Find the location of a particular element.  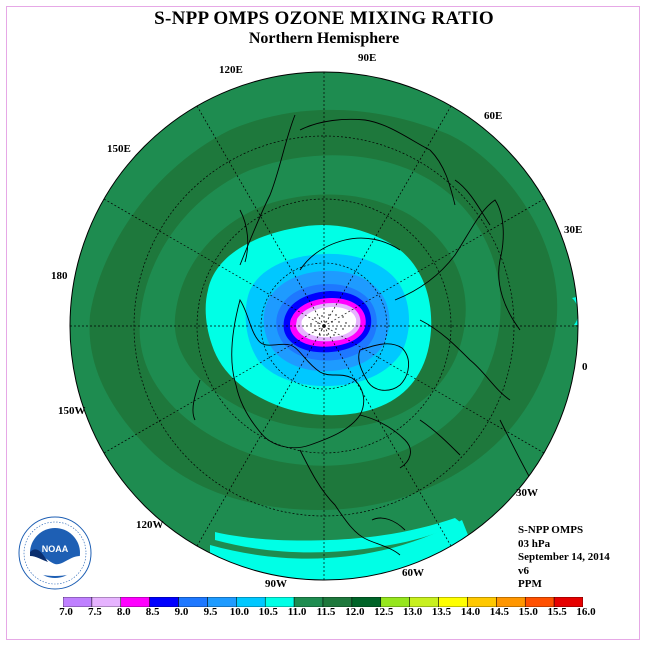

info-date: September 14, 2014 is located at coordinates (564, 557).